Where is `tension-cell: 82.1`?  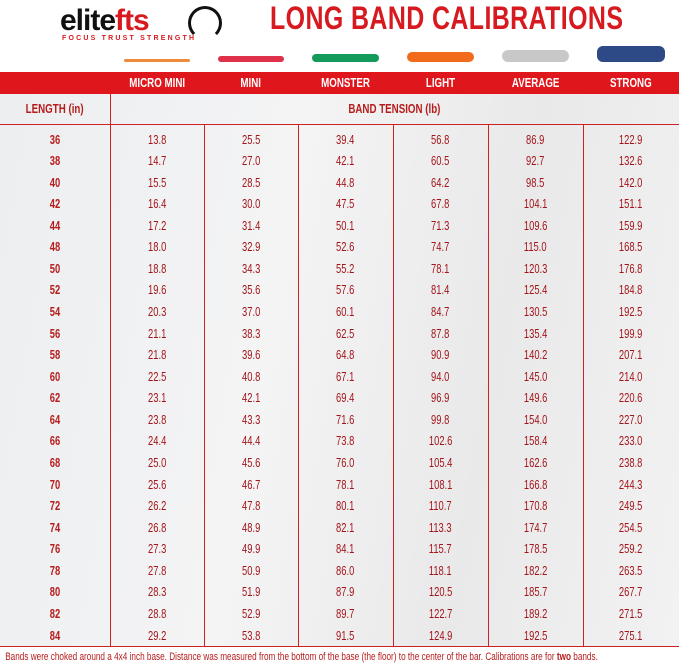 tension-cell: 82.1 is located at coordinates (345, 527).